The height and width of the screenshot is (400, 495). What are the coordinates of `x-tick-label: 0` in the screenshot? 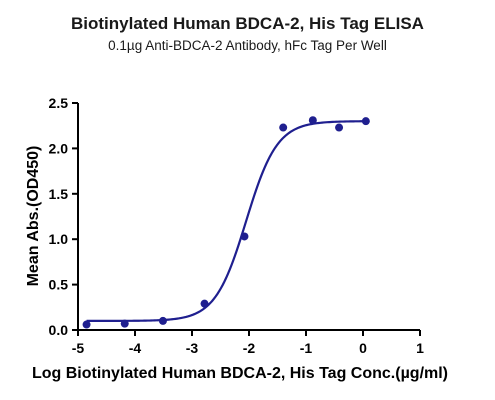 It's located at (363, 348).